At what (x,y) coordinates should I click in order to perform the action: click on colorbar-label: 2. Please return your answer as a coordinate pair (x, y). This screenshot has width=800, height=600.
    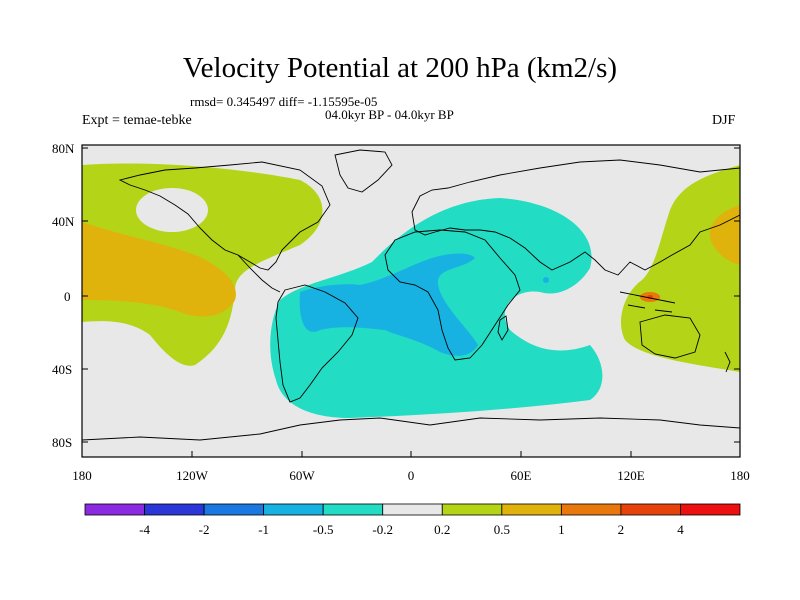
    Looking at the image, I should click on (621, 529).